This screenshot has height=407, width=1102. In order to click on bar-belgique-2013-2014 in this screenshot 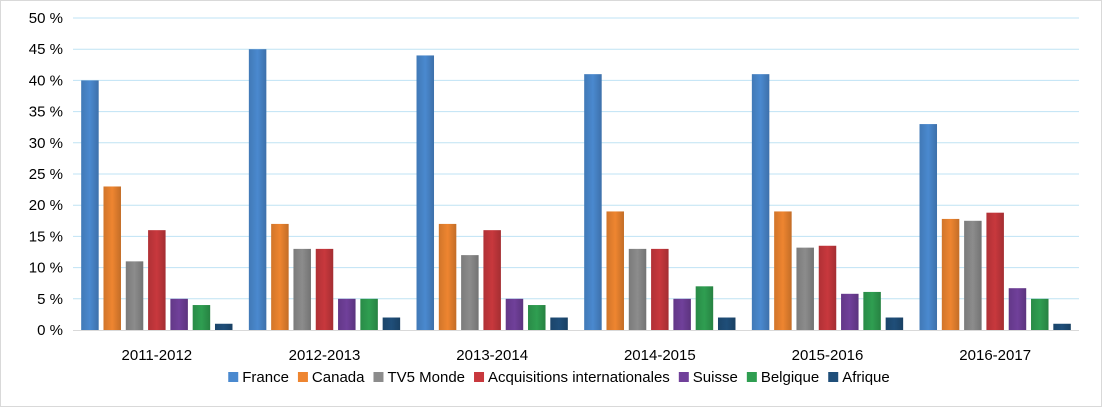, I will do `click(537, 317)`.